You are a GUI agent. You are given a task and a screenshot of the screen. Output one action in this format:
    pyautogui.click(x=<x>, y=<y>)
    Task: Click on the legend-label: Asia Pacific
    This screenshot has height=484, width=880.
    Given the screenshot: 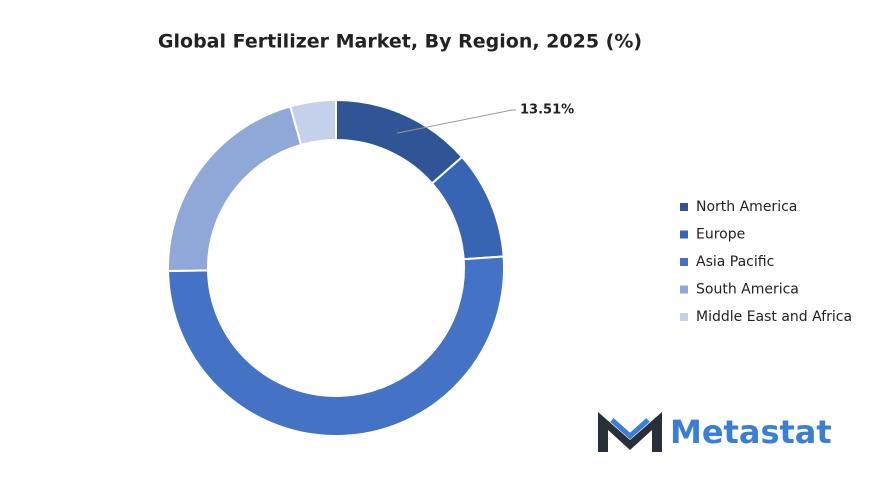 What is the action you would take?
    pyautogui.click(x=735, y=262)
    